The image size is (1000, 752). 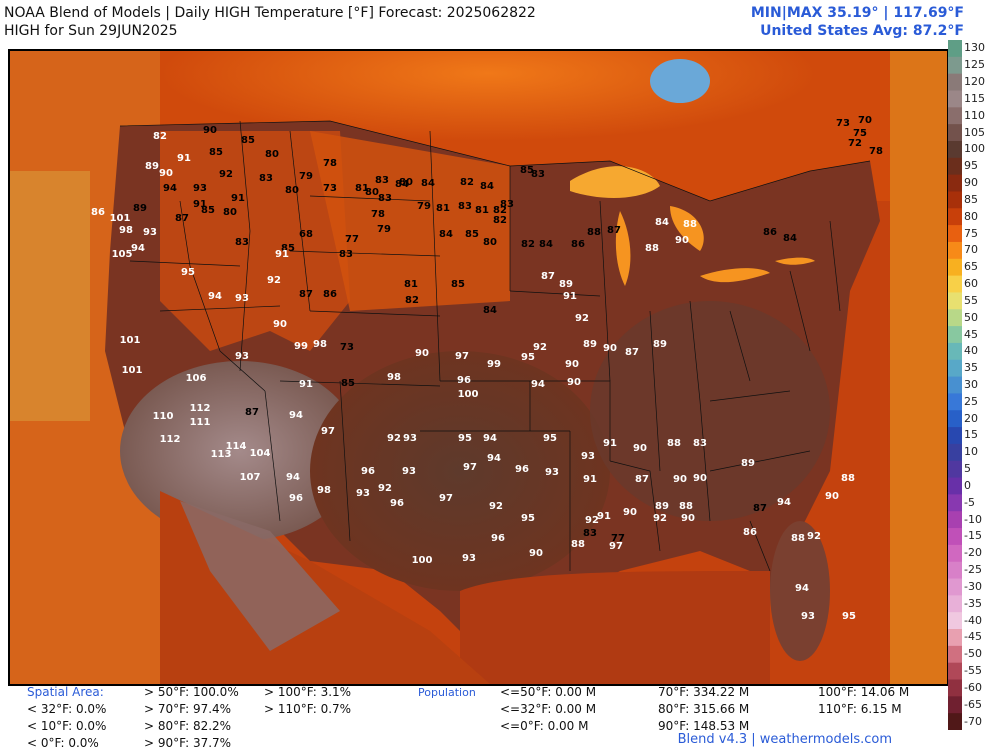 What do you see at coordinates (680, 81) in the screenshot?
I see `hudson-bay-cool` at bounding box center [680, 81].